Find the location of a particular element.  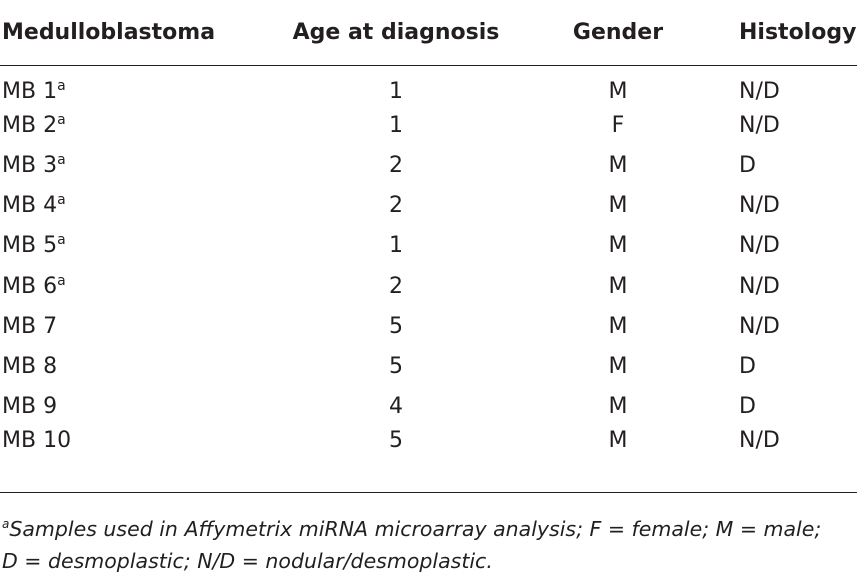

sample-name: MB 6 is located at coordinates (30, 286).